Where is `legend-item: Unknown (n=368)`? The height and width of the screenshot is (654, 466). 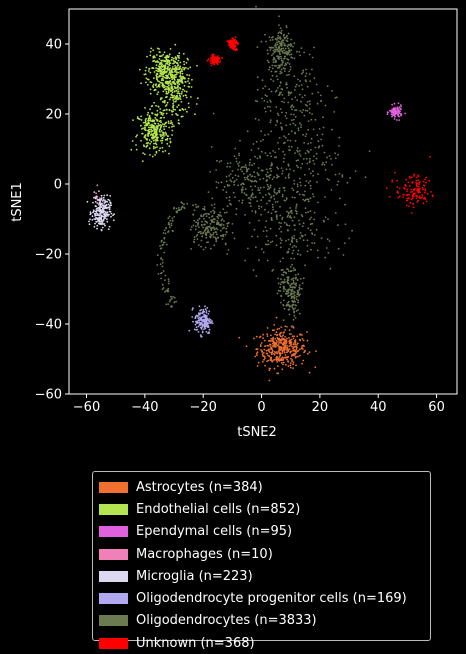
legend-item: Unknown (n=368) is located at coordinates (261, 643).